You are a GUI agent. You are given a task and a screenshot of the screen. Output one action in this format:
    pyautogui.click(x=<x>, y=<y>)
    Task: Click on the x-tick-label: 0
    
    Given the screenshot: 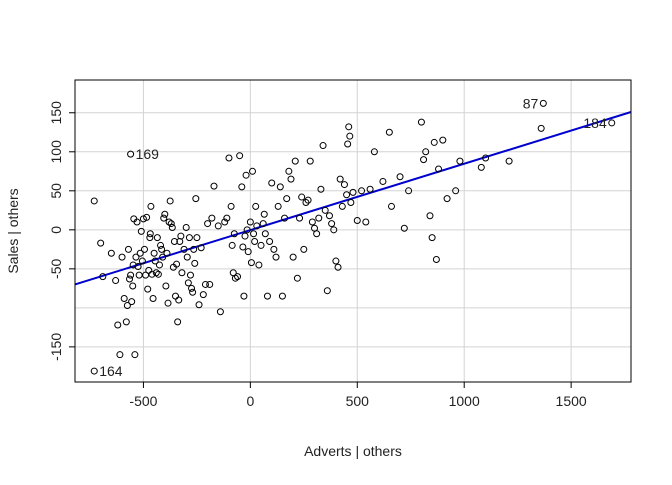 What is the action you would take?
    pyautogui.click(x=250, y=401)
    